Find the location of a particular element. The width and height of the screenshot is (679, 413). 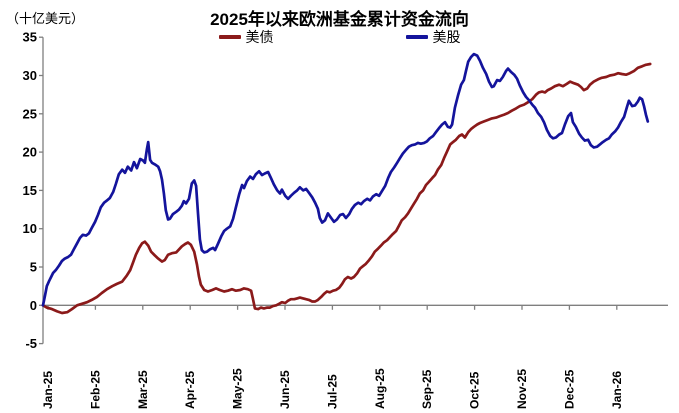

stocks-line-swatch-icon is located at coordinates (416, 37).